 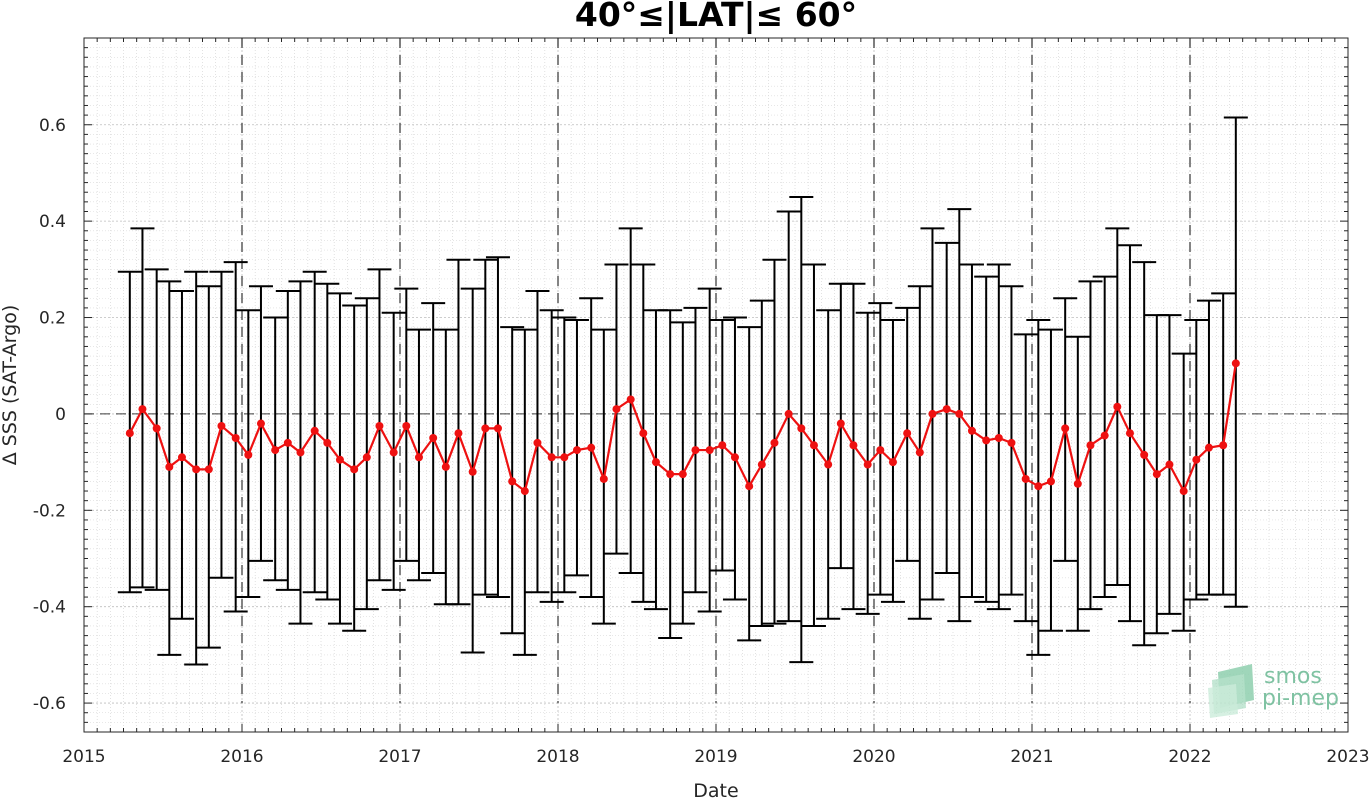 I want to click on chart-title: 40°≤|LAT|≤ 60°, so click(x=716, y=17).